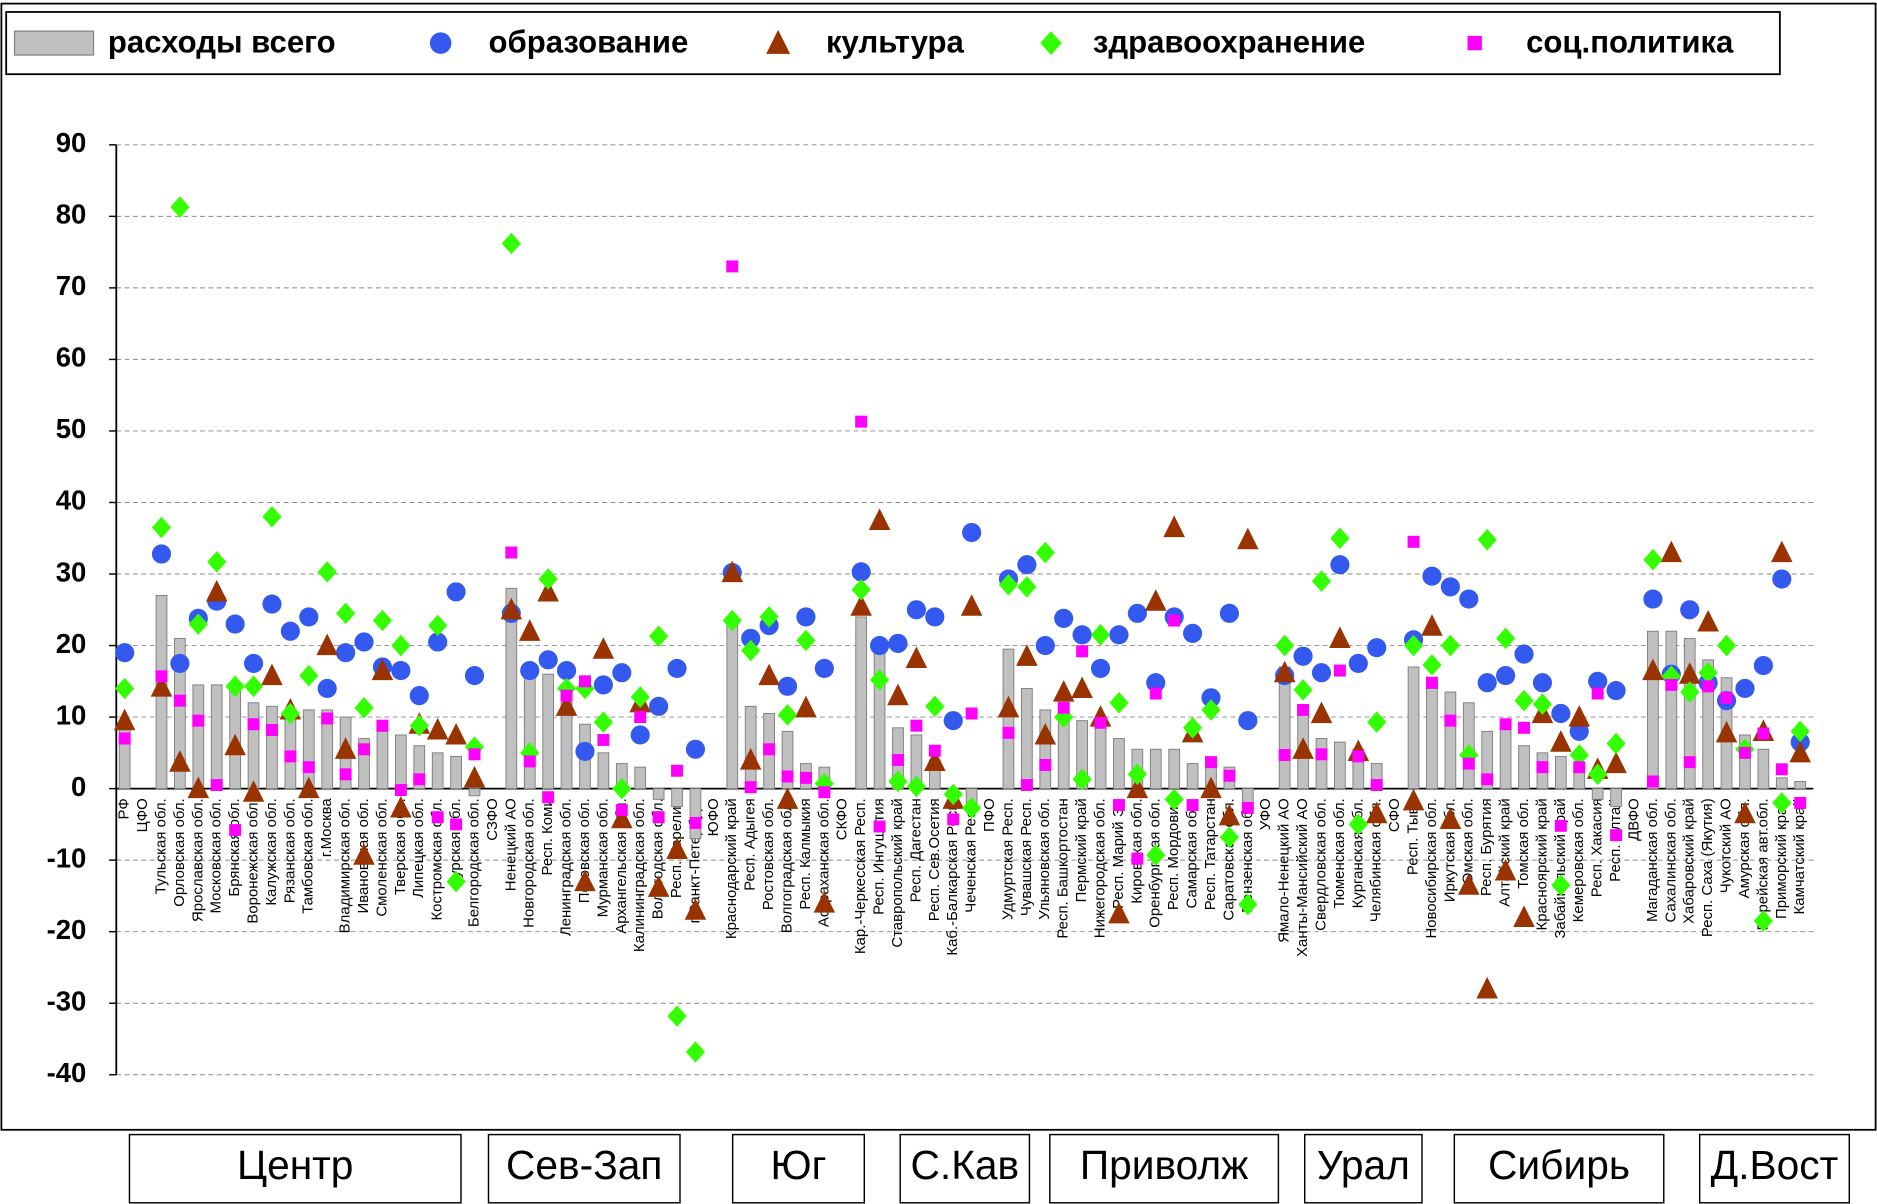  I want to click on x-tick-label: Хабаровский край, so click(1689, 861).